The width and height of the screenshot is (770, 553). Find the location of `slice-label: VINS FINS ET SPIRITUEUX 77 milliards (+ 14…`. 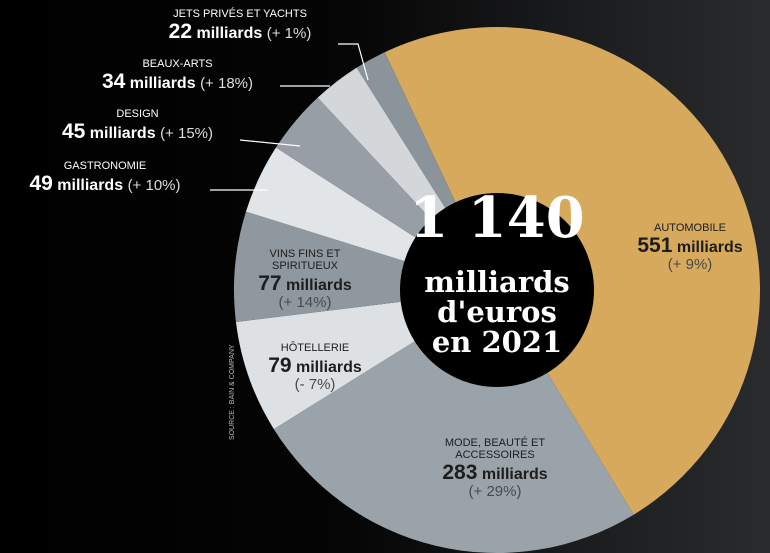

slice-label: VINS FINS ET SPIRITUEUX 77 milliards (+ 14… is located at coordinates (305, 280).